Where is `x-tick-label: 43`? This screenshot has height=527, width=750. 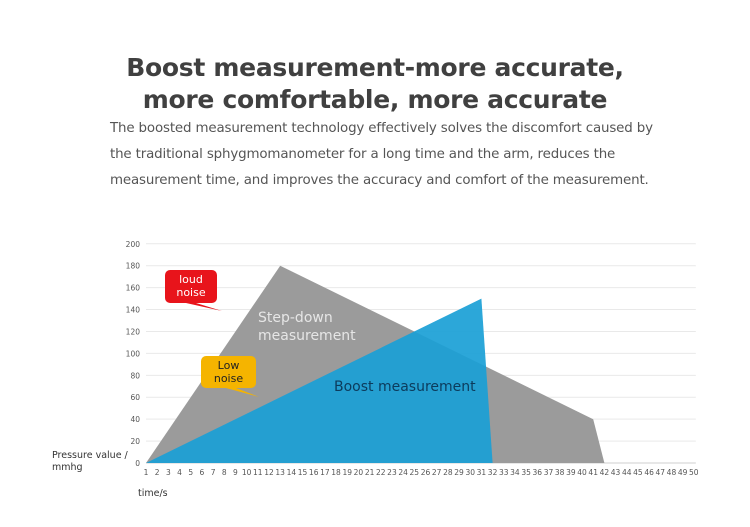 x-tick-label: 43 is located at coordinates (616, 472).